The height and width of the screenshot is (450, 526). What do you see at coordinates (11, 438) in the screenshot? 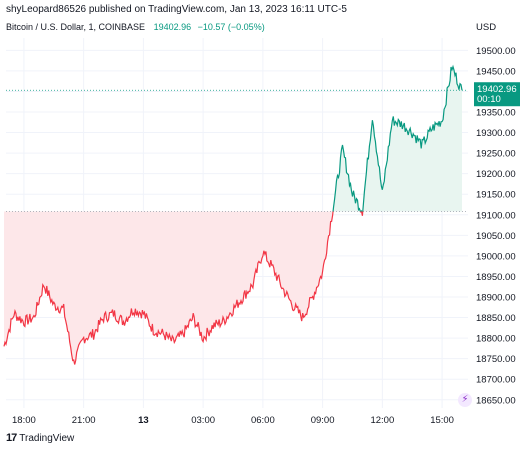
I see `tradingview-logo-icon: 17` at bounding box center [11, 438].